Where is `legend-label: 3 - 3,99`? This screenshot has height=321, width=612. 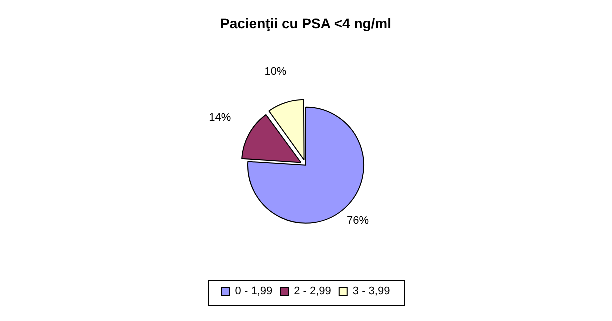
legend-label: 3 - 3,99 is located at coordinates (371, 292).